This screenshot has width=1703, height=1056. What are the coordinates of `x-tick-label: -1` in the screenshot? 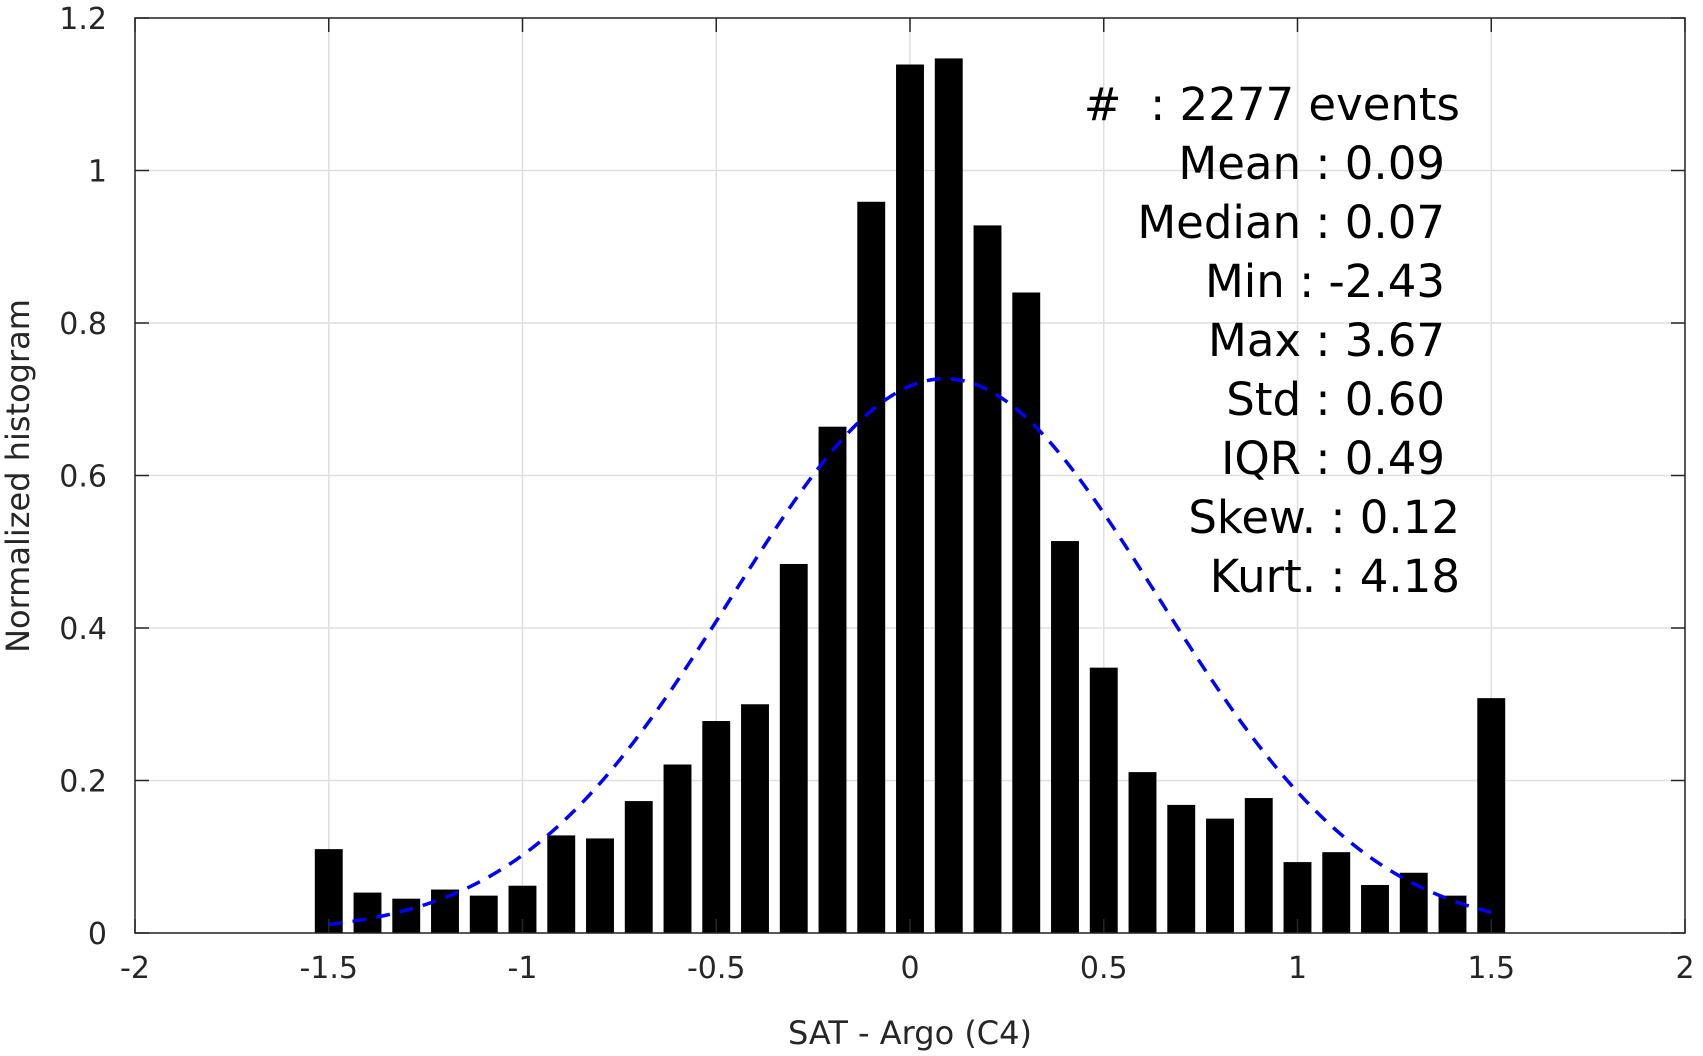 It's located at (523, 968).